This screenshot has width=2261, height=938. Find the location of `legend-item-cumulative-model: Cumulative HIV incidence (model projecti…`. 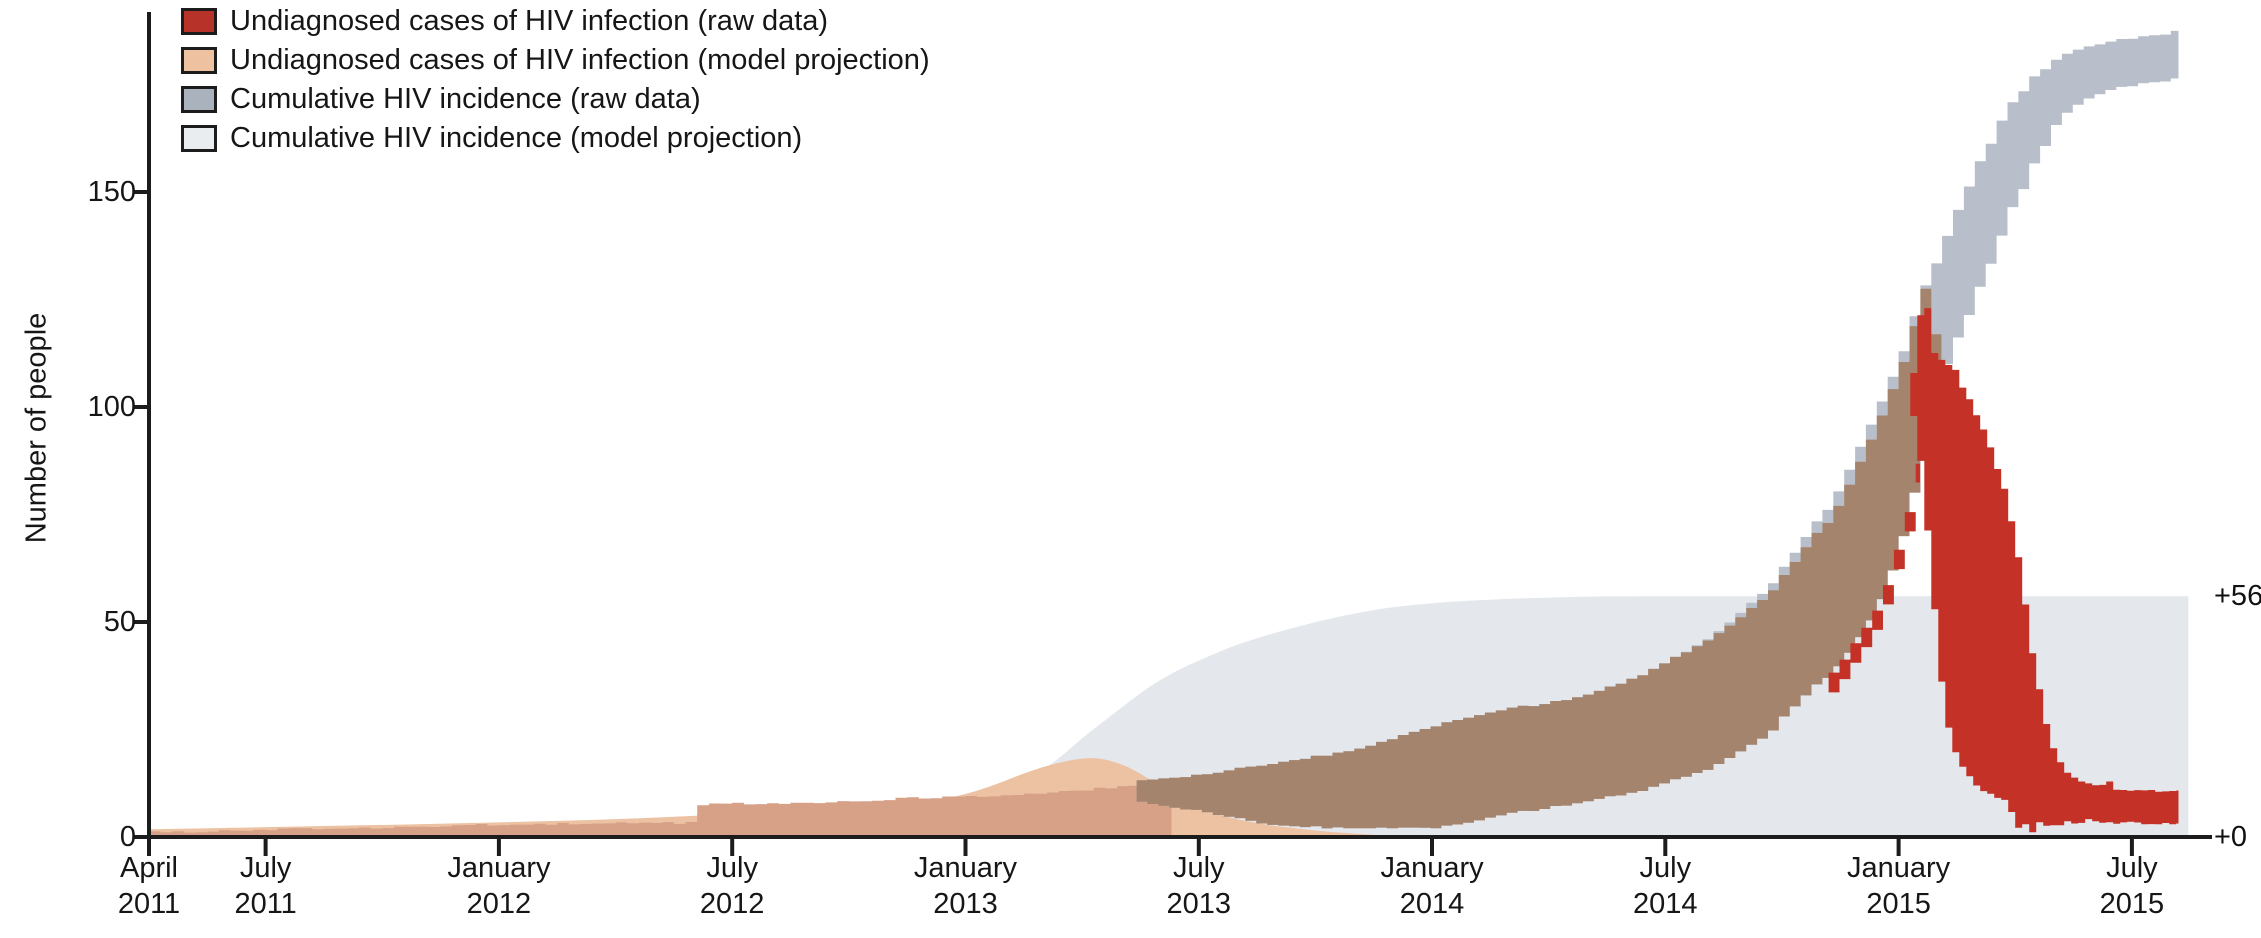

legend-item-cumulative-model: Cumulative HIV incidence (model projecti… is located at coordinates (555, 138).